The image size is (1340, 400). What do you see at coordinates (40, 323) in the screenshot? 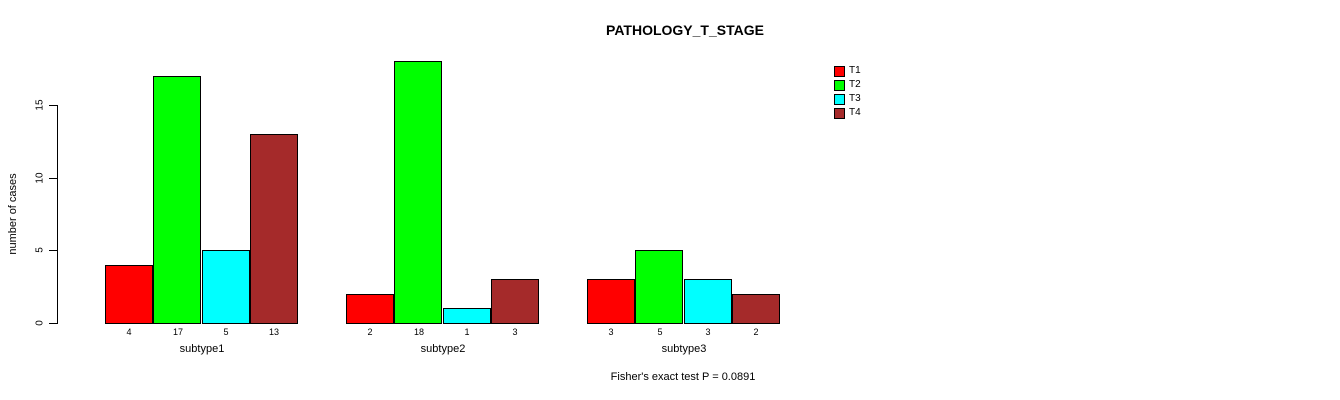
I see `y-tick-label: 0` at bounding box center [40, 323].